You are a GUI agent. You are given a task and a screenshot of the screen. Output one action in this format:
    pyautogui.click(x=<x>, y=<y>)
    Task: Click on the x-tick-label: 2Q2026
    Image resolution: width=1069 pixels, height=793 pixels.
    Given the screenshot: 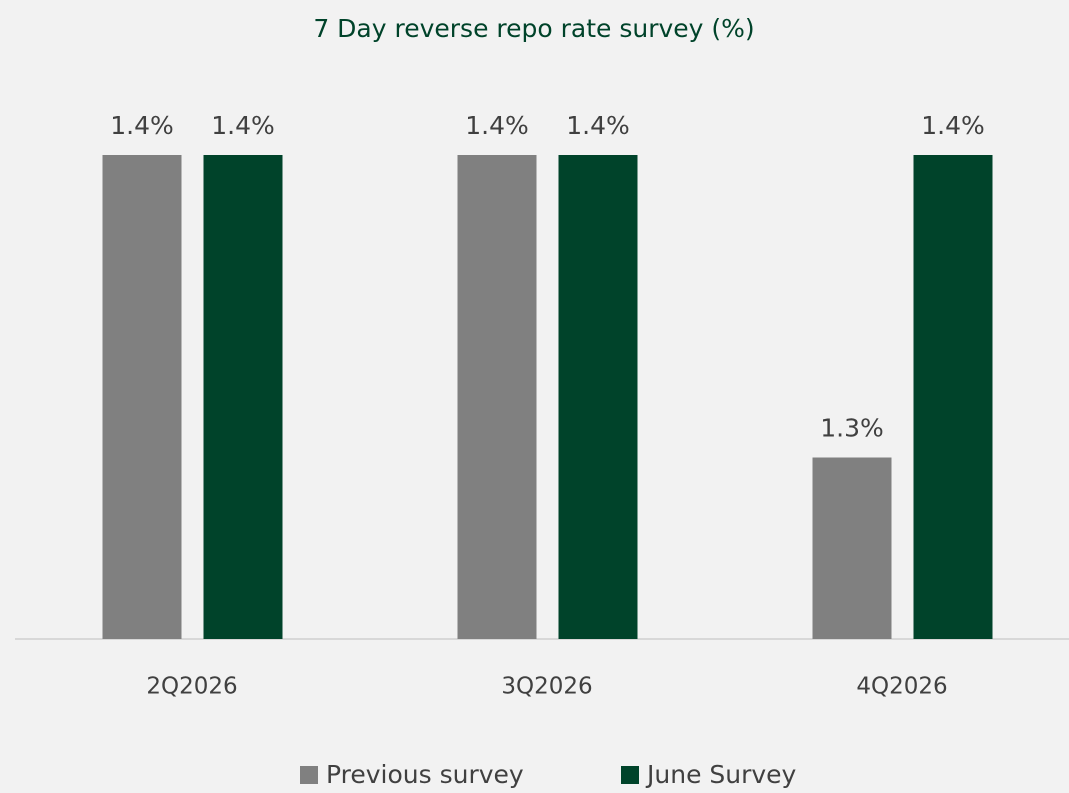 What is the action you would take?
    pyautogui.click(x=191, y=687)
    